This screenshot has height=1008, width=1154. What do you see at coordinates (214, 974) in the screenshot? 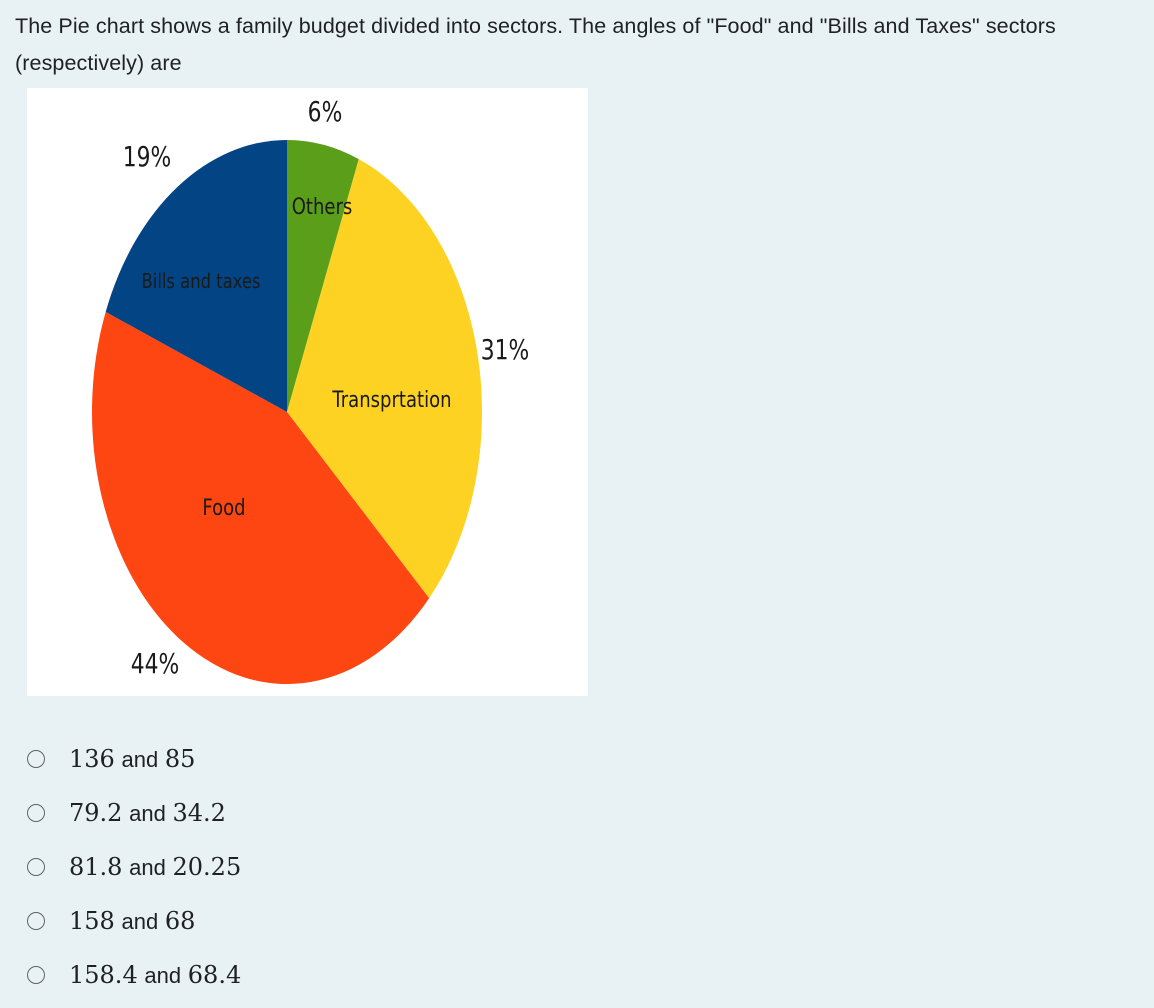
I see `option-5-second-value: 68.4` at bounding box center [214, 974].